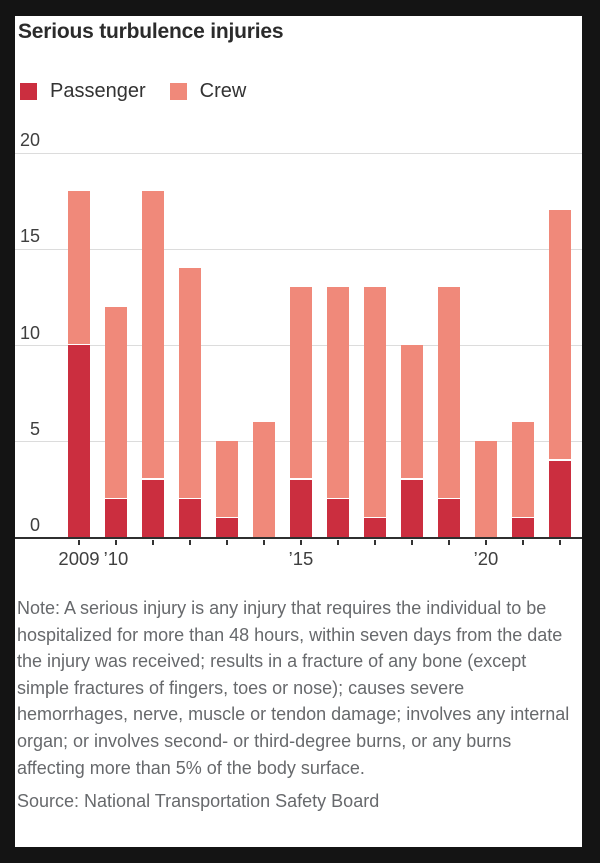  What do you see at coordinates (79, 267) in the screenshot?
I see `bar-2009-crew` at bounding box center [79, 267].